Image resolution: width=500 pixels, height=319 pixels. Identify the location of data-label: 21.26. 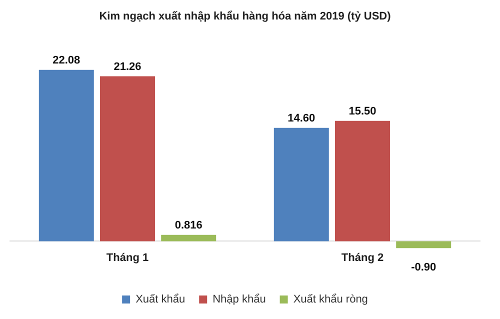
(128, 66).